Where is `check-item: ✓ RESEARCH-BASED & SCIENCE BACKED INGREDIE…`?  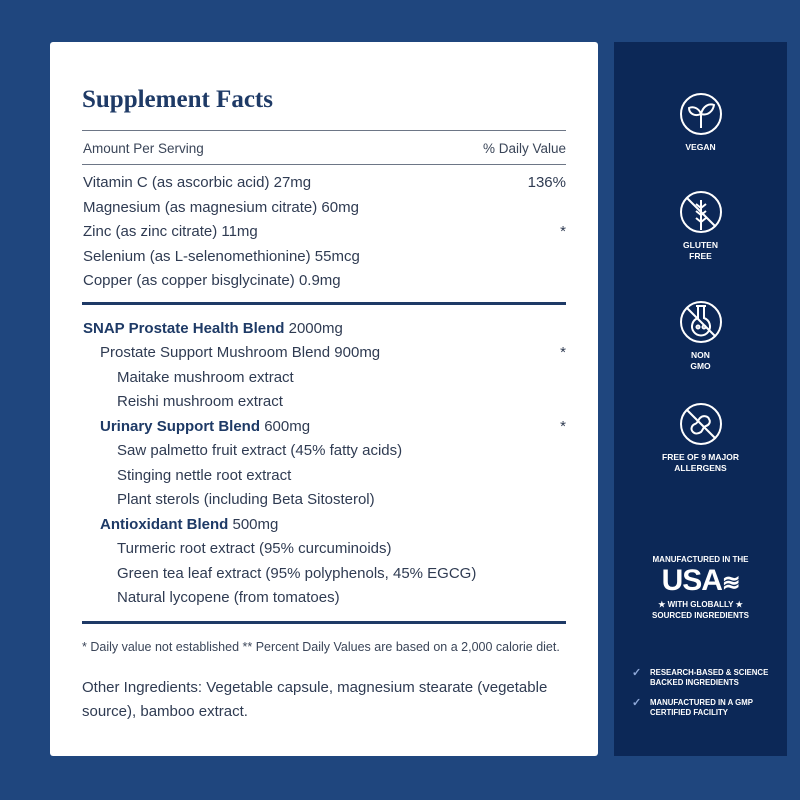
check-item: ✓ RESEARCH-BASED & SCIENCE BACKED INGREDIE… is located at coordinates (707, 678).